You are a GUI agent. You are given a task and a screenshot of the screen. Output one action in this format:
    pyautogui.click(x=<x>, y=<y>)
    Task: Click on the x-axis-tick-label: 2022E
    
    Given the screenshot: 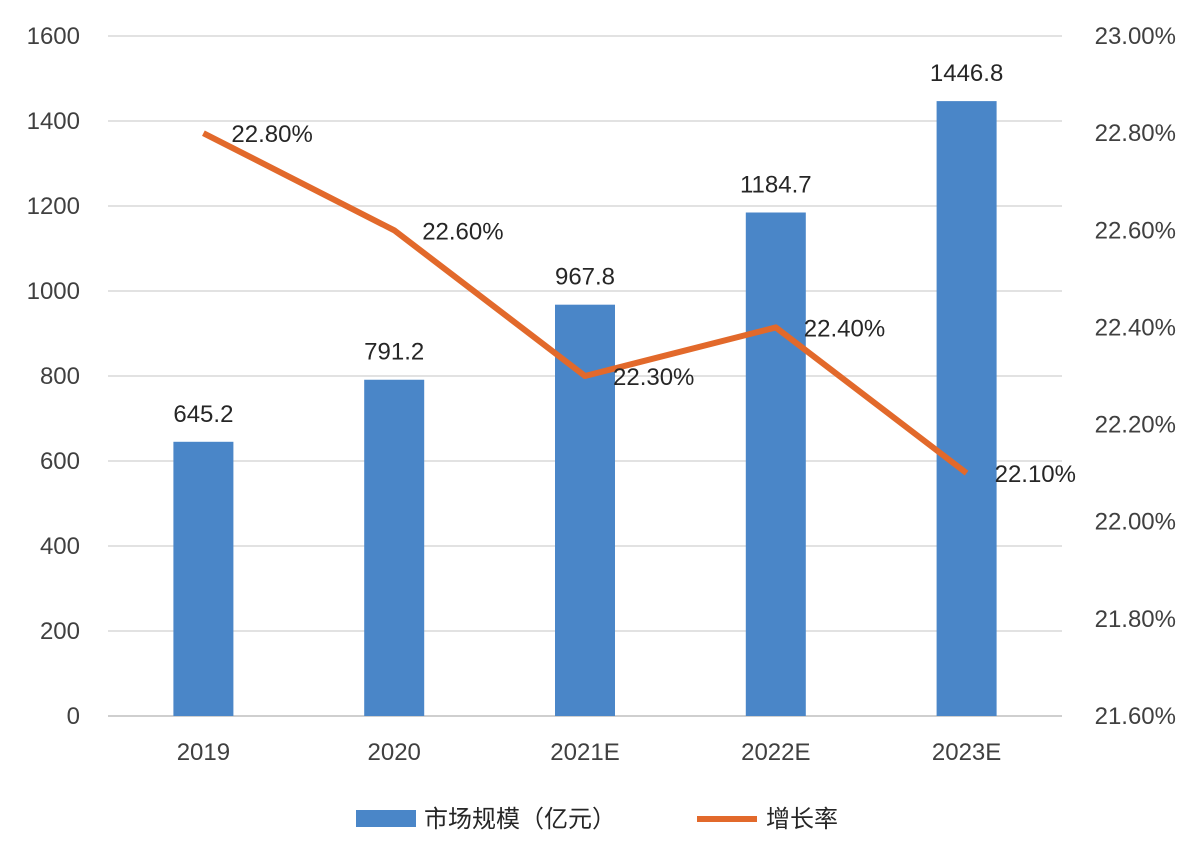 What is the action you would take?
    pyautogui.click(x=775, y=752)
    